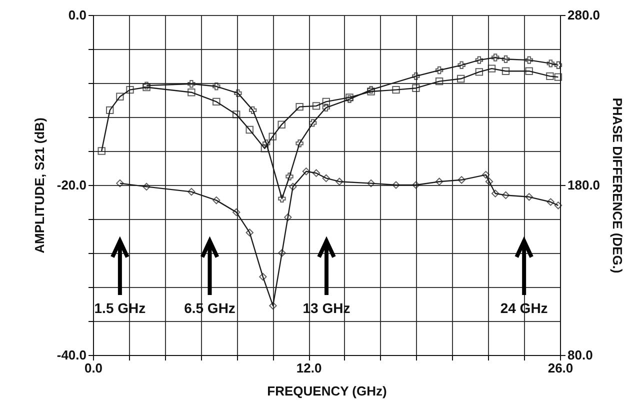 This screenshot has height=415, width=635. I want to click on y2-tick-label: 80.0, so click(580, 355).